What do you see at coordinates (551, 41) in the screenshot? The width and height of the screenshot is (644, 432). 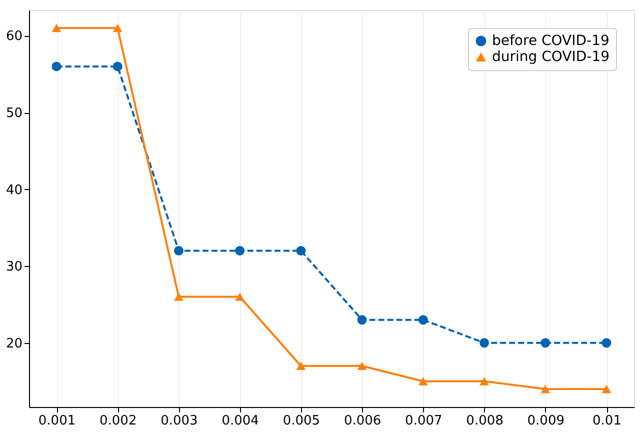 I see `legend-label: before COVID-19` at bounding box center [551, 41].